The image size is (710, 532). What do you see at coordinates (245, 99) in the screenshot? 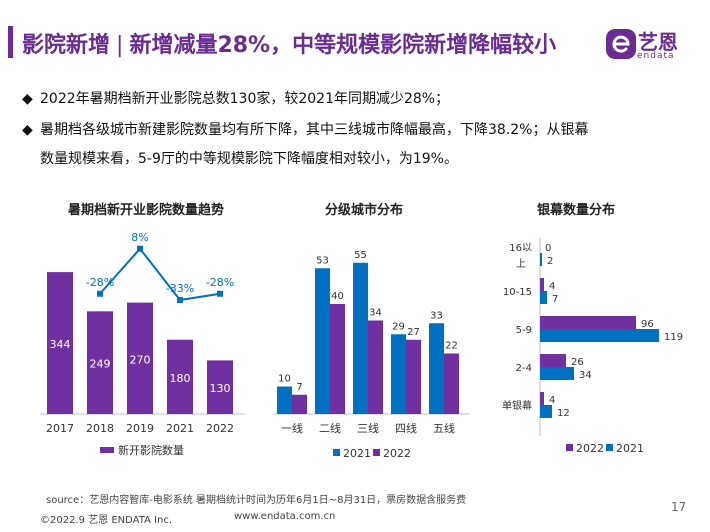
I see `bullet-text: 2022年暑期档新开业影院总数130家，较2021年同期减少28%；` at bounding box center [245, 99].